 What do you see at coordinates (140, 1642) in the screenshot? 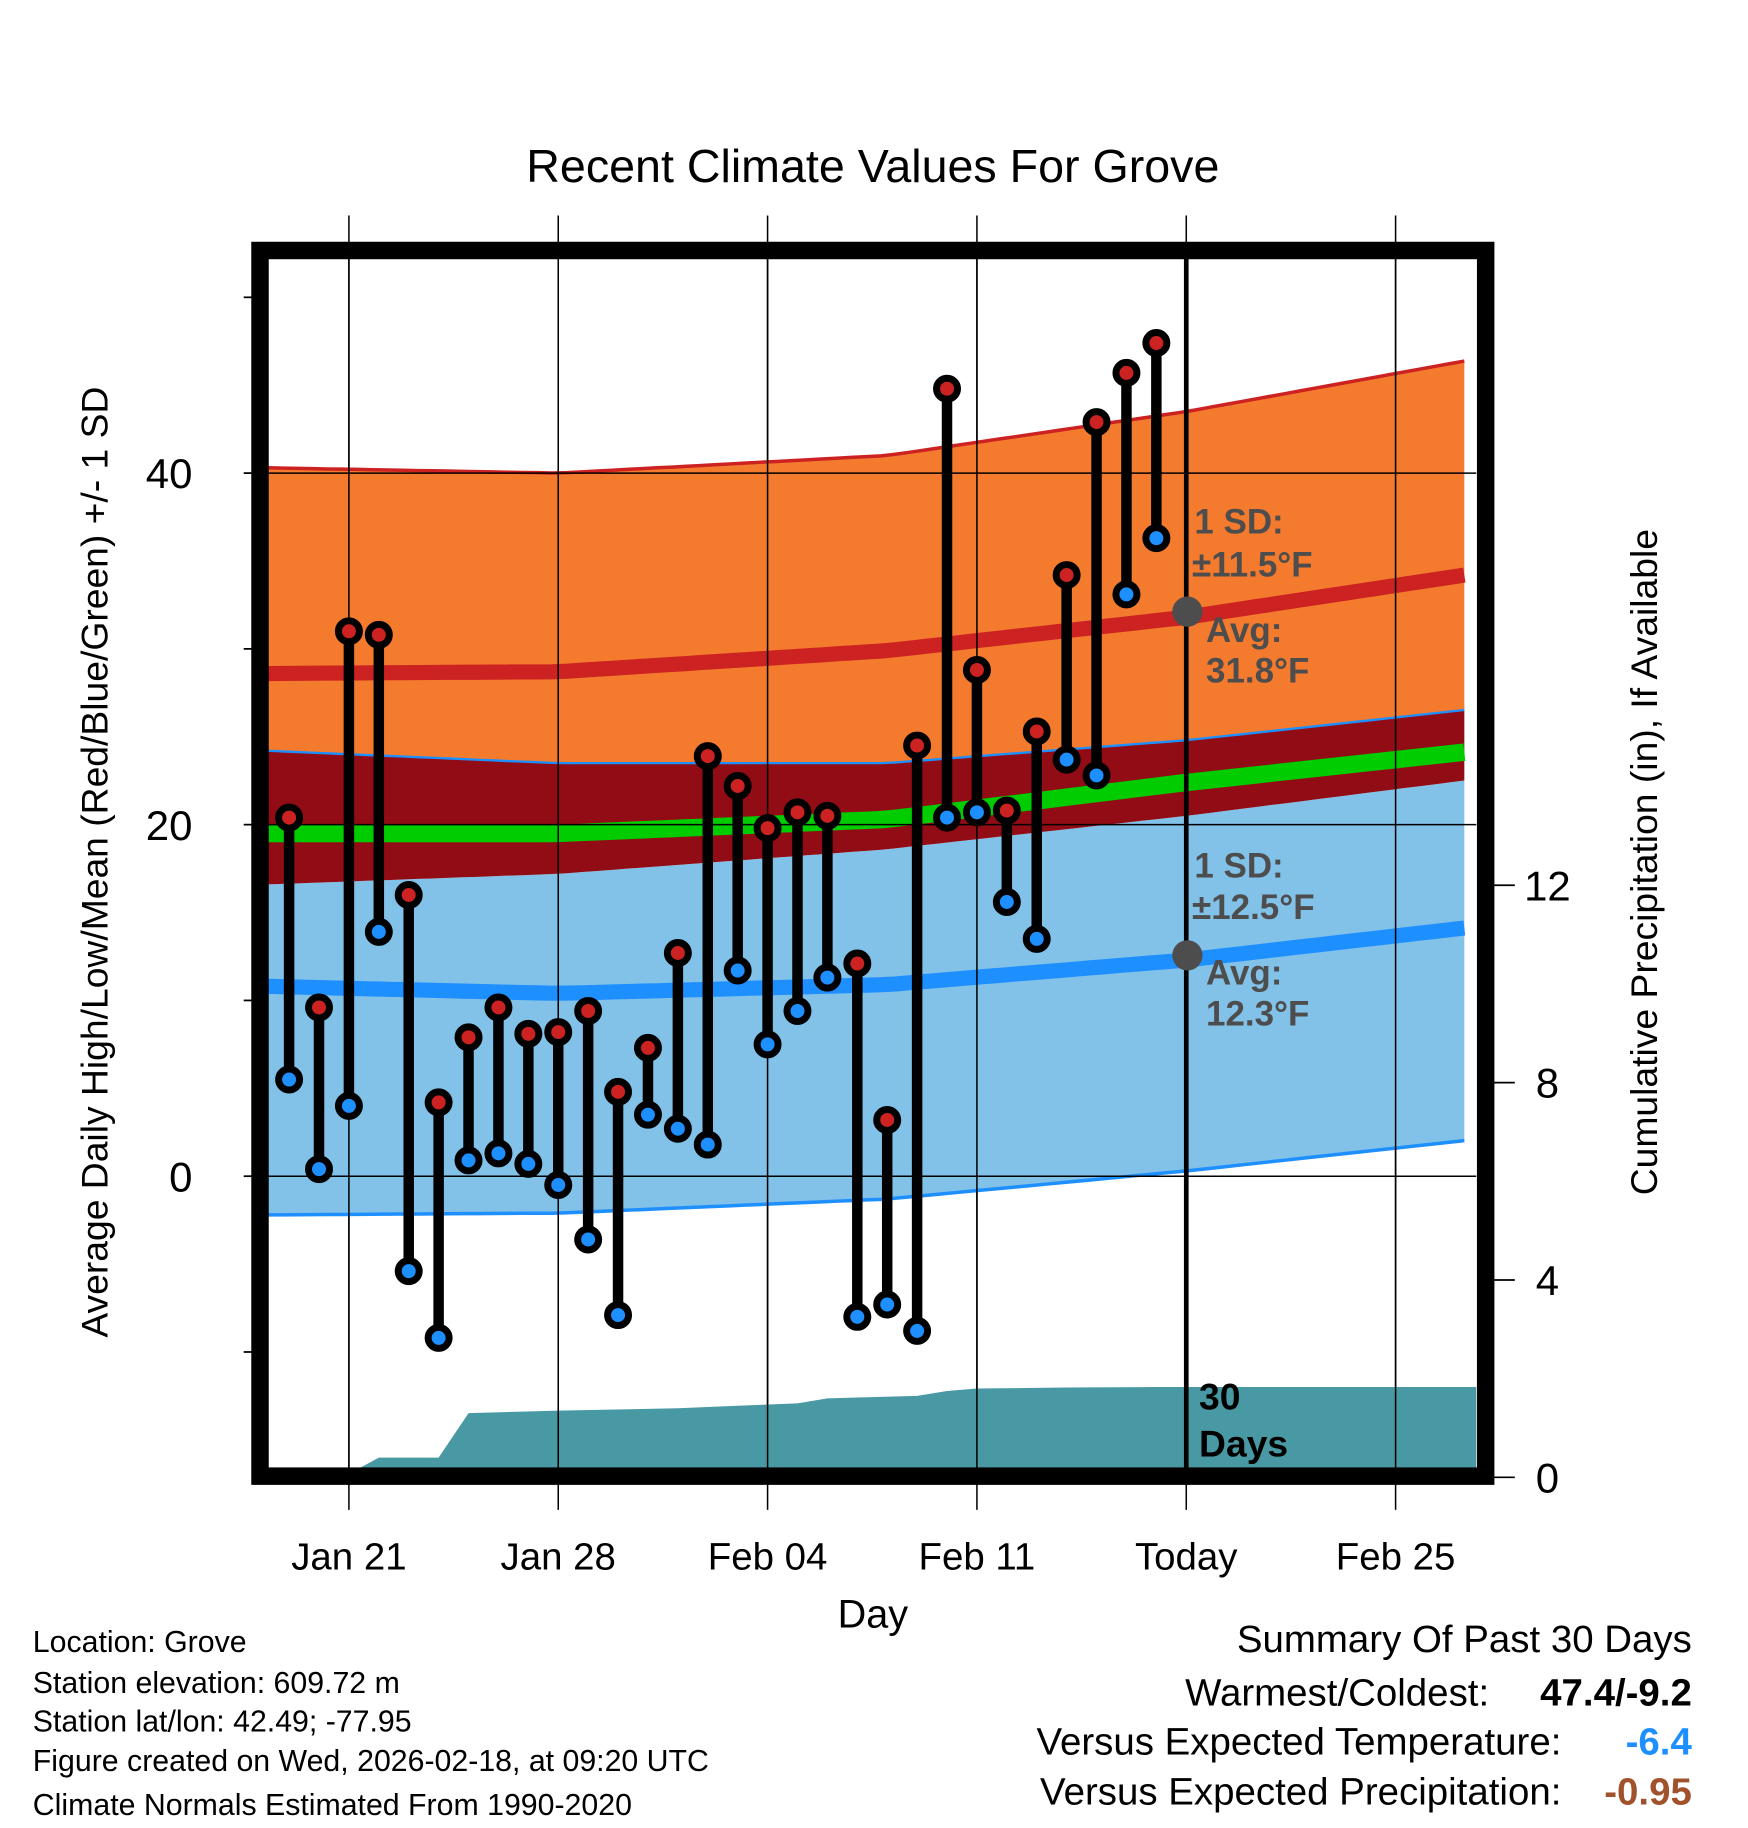
I see `location-text: Location: Grove` at bounding box center [140, 1642].